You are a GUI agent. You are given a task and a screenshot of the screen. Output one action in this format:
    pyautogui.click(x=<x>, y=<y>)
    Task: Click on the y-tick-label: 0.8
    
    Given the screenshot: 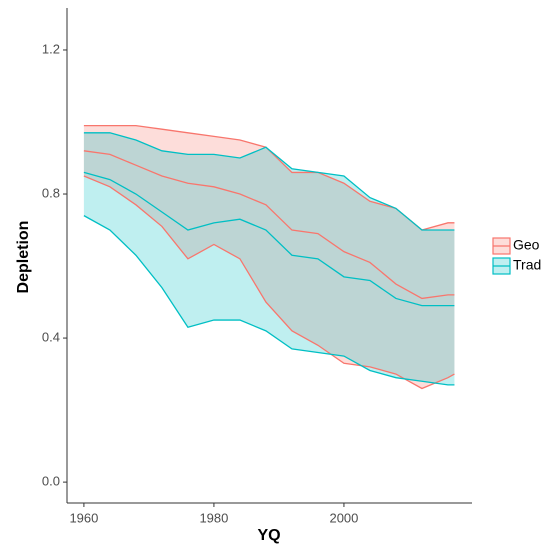 What is the action you would take?
    pyautogui.click(x=51, y=192)
    